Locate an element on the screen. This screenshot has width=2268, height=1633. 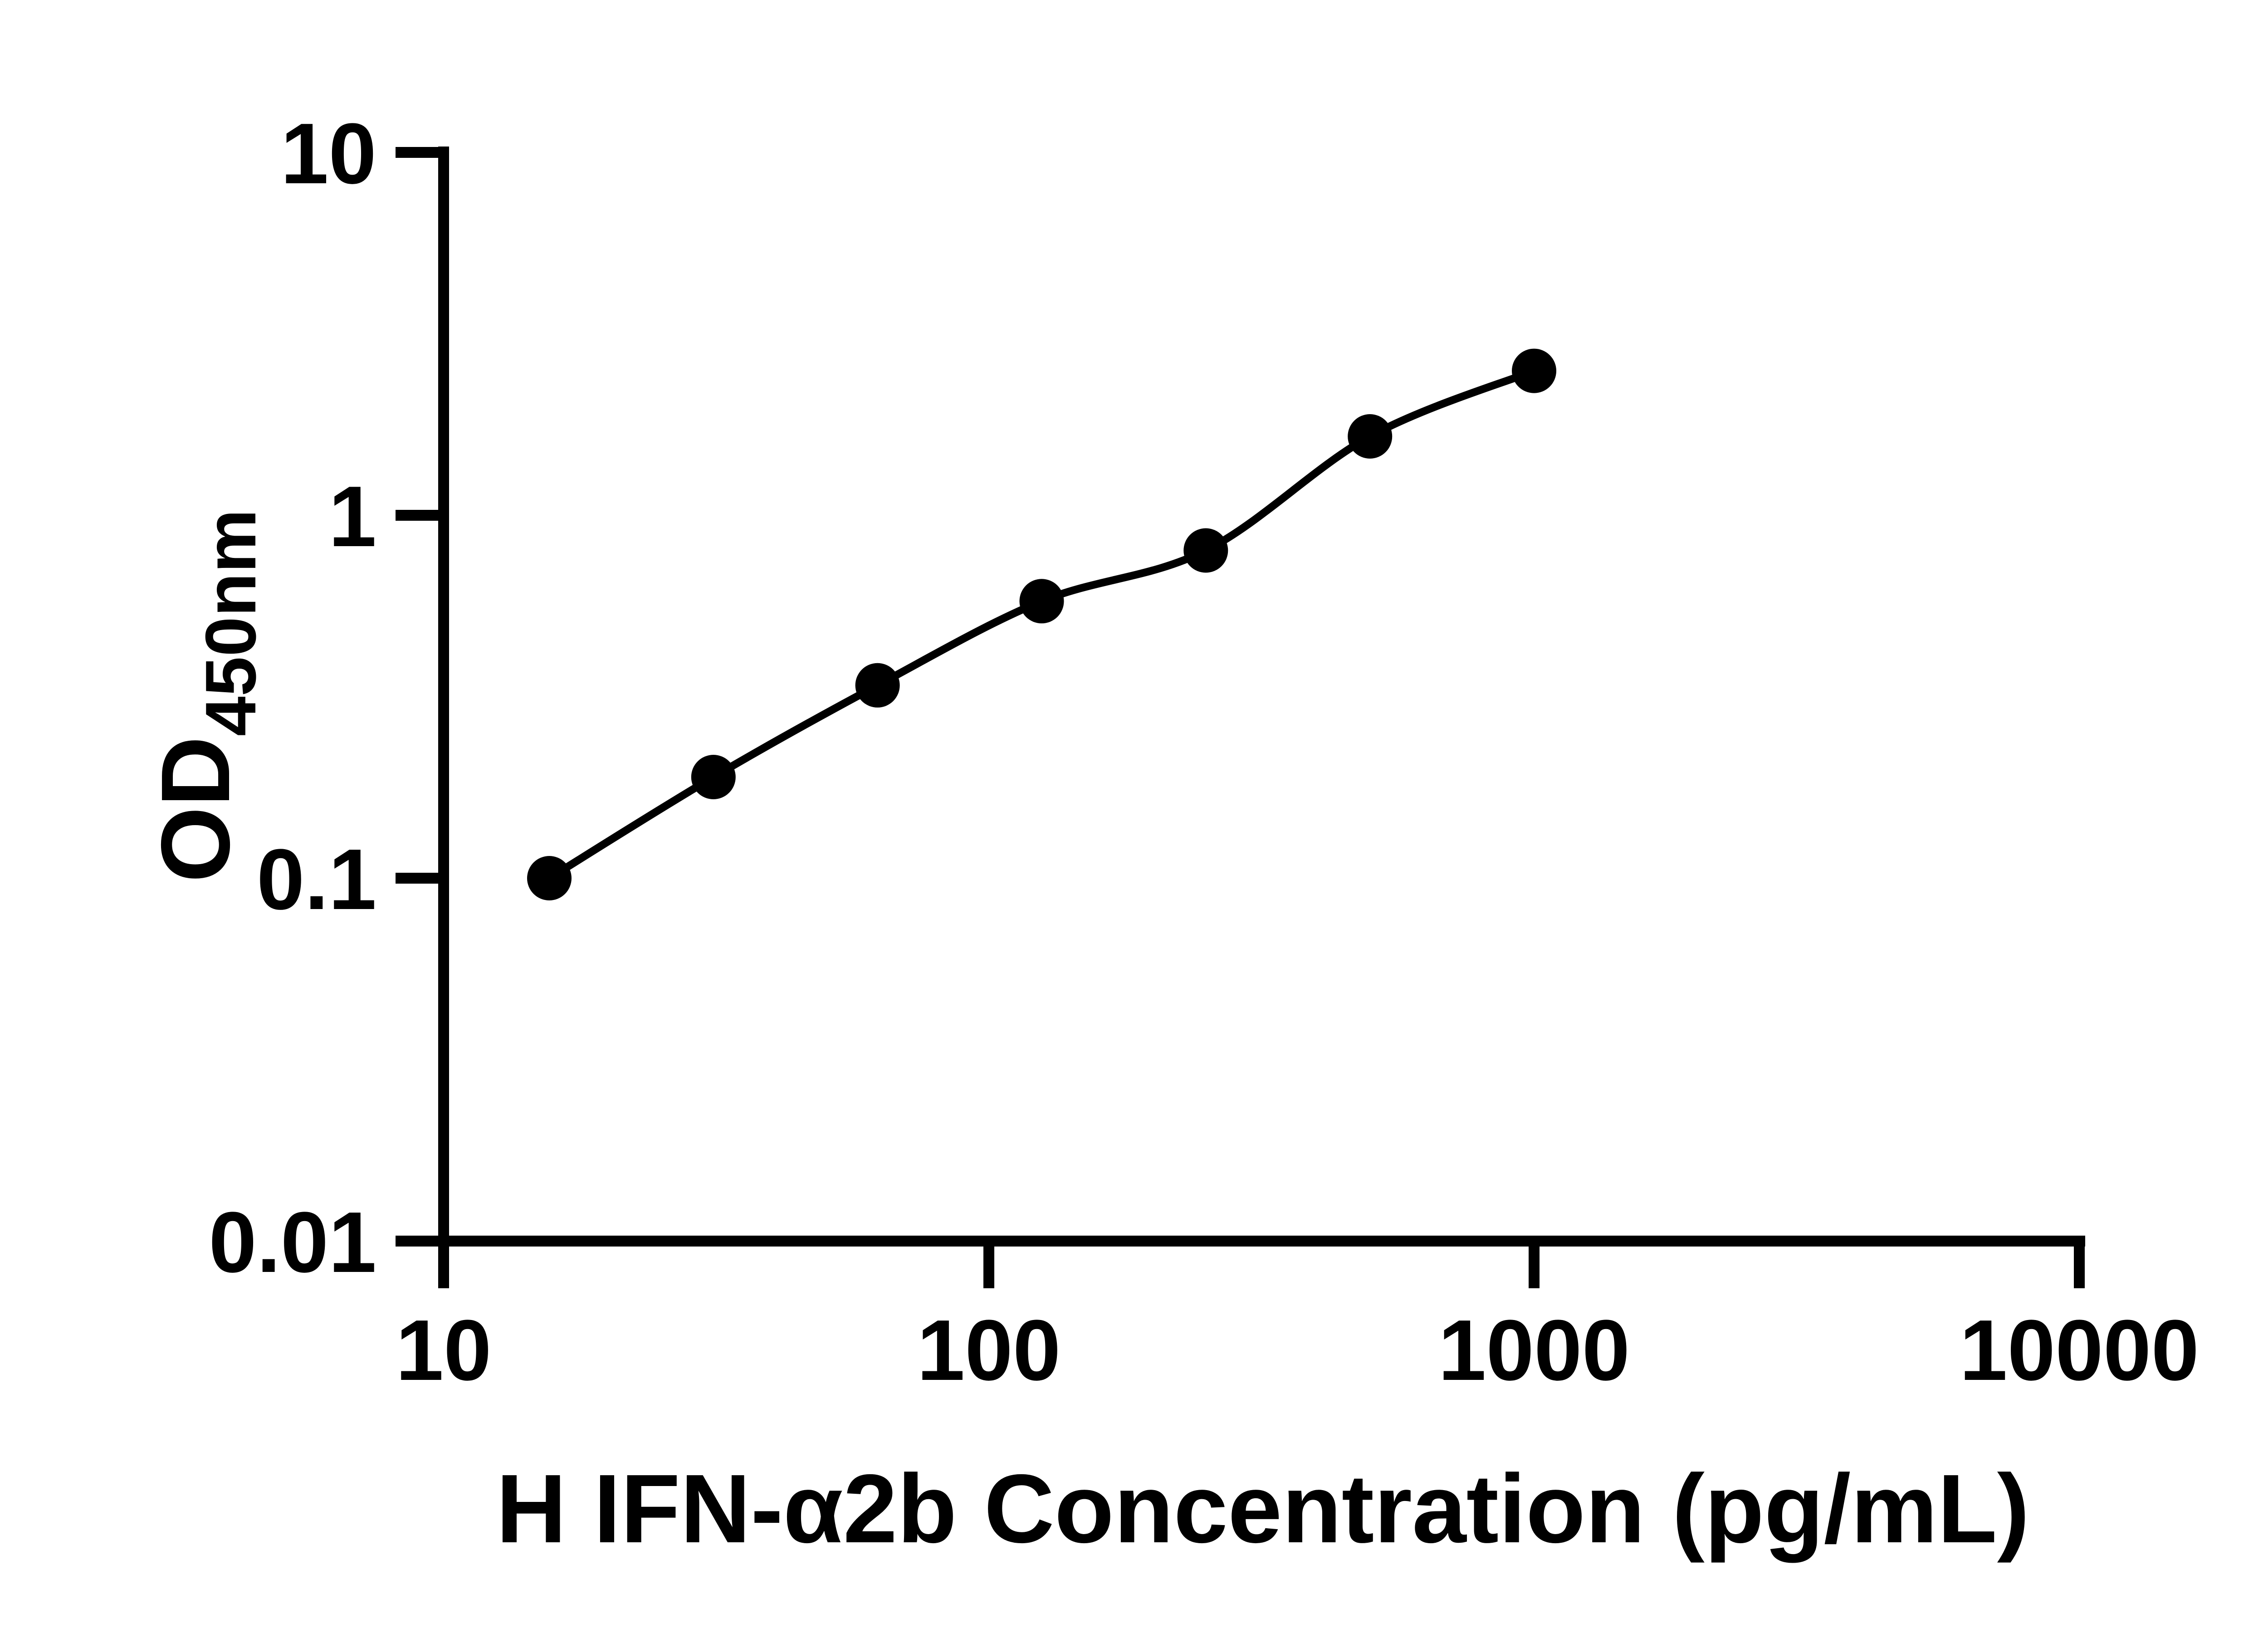
x-tick-label-1000: 1000 is located at coordinates (1534, 1350).